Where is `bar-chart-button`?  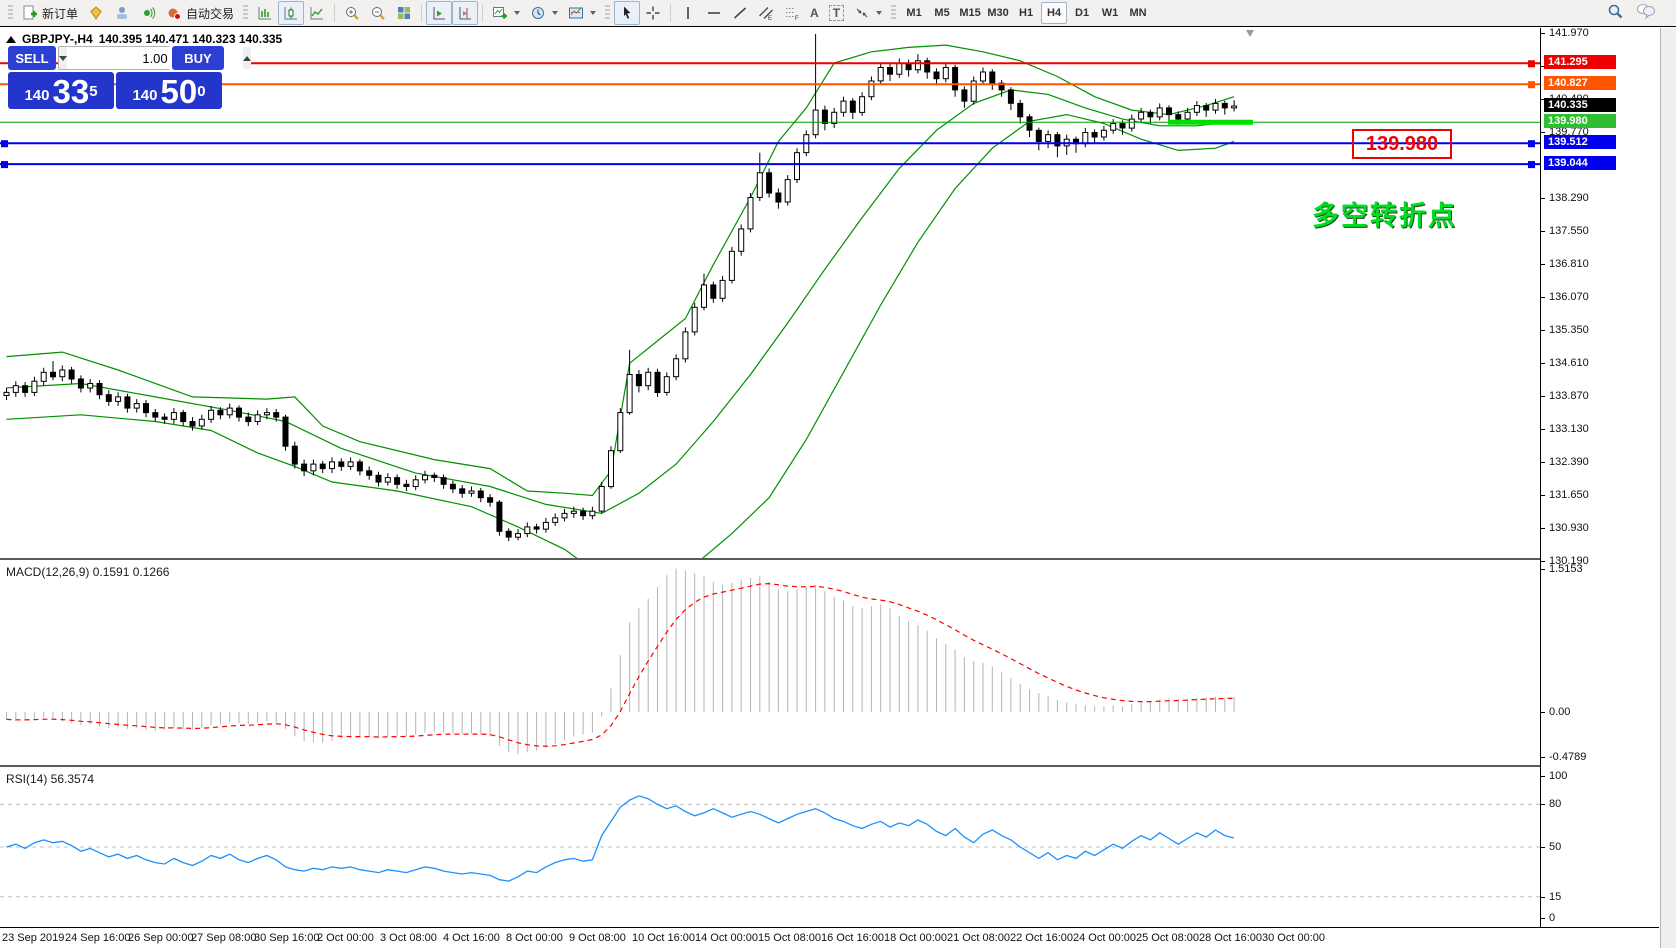
bar-chart-button is located at coordinates (265, 13).